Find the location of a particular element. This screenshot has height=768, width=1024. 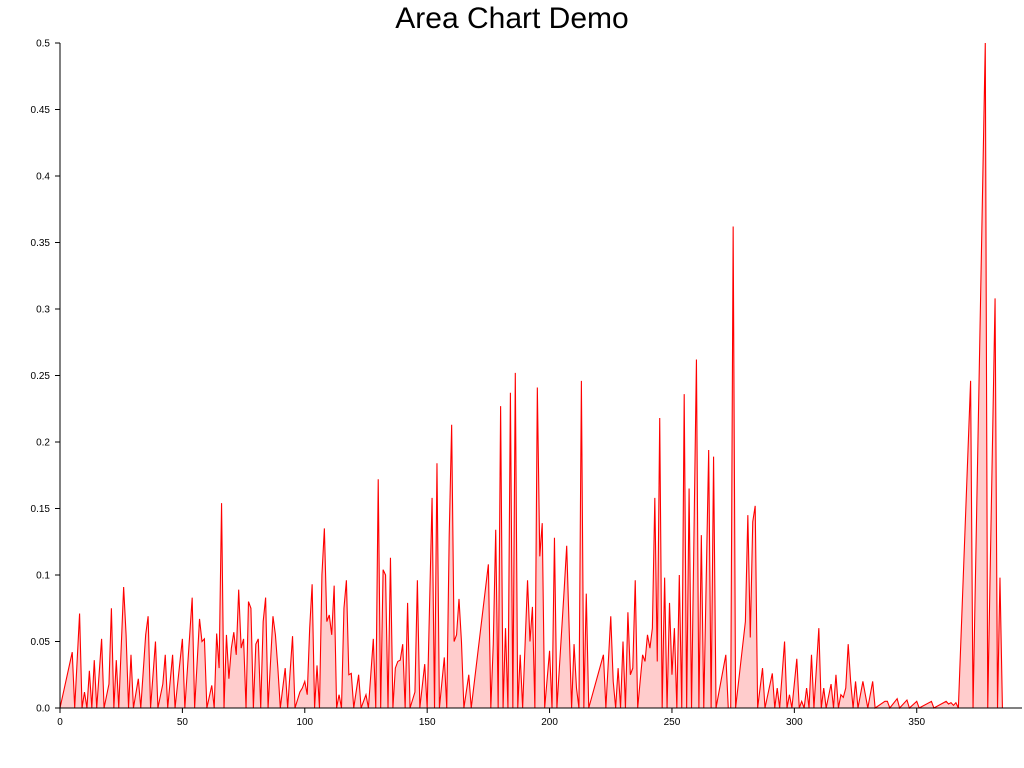

x-tick-label: 250 is located at coordinates (672, 722).